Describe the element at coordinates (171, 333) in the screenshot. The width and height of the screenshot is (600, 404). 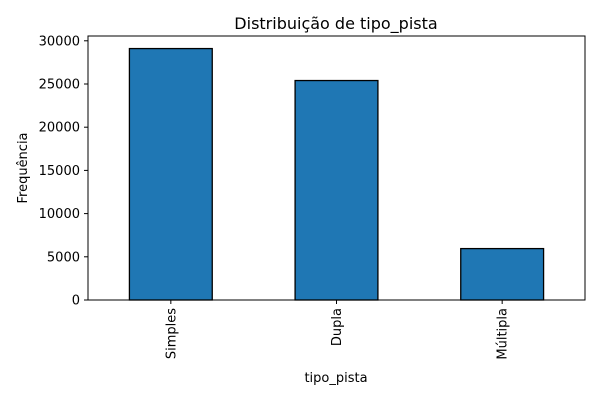
I see `x-tick-label: Simples` at that location.